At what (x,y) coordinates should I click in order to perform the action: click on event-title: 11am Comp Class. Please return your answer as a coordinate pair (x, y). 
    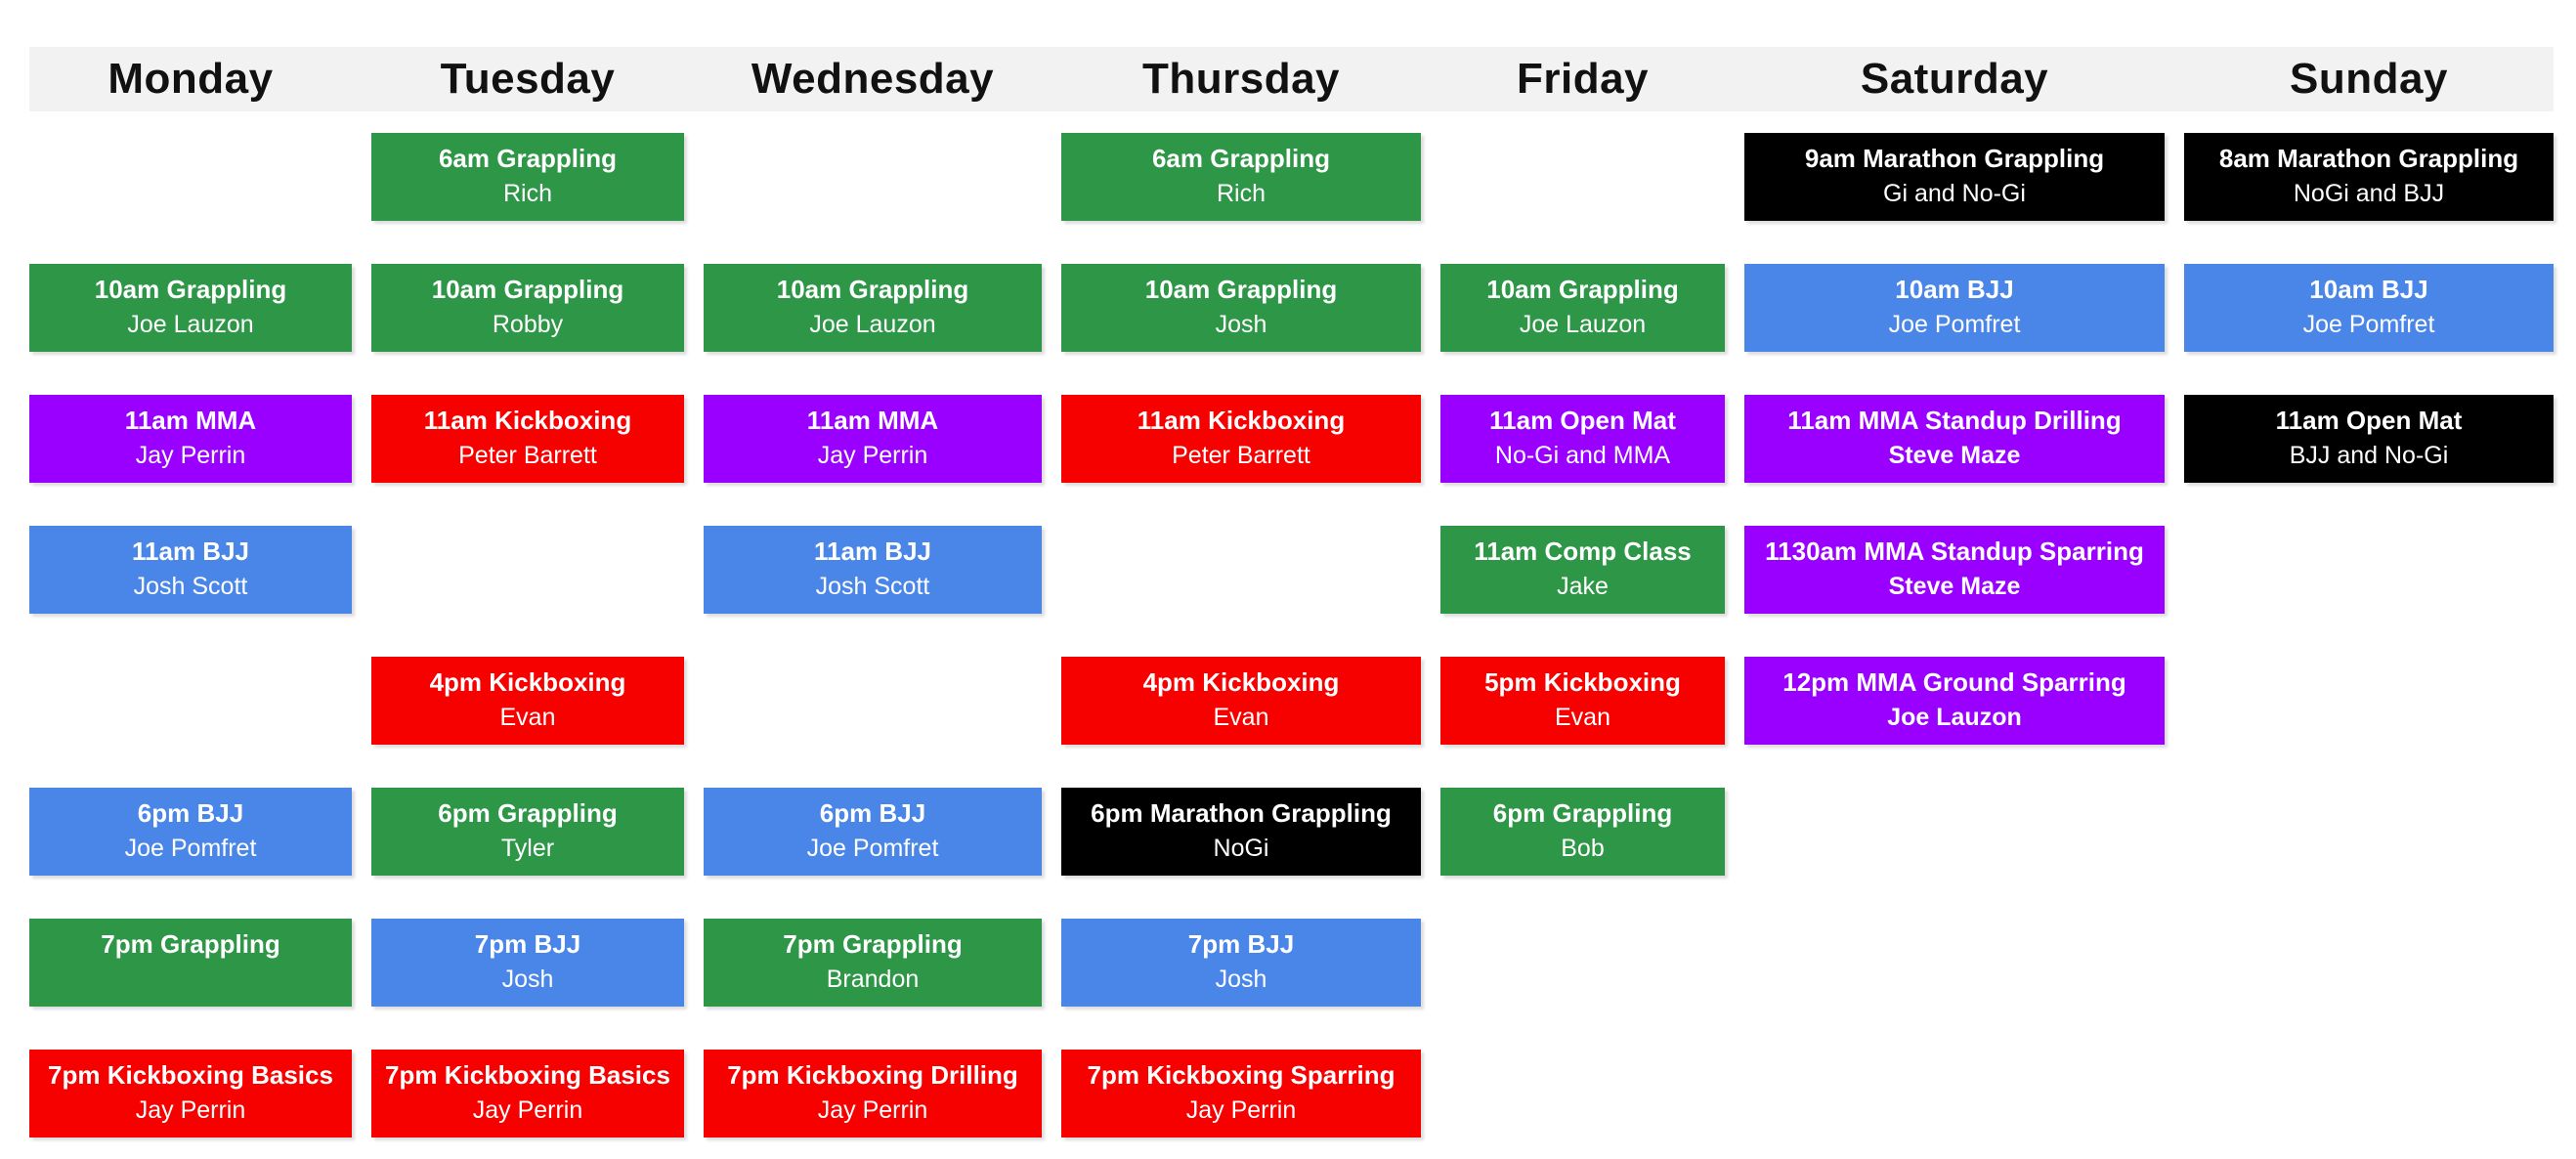
    Looking at the image, I should click on (1583, 551).